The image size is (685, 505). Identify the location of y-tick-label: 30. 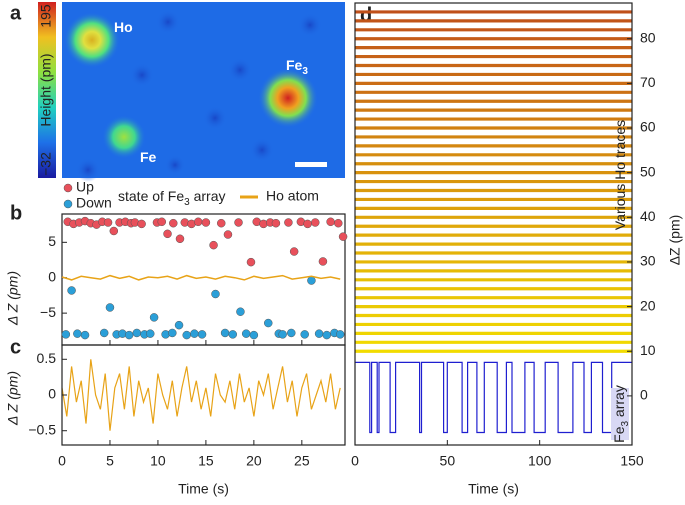
(648, 261).